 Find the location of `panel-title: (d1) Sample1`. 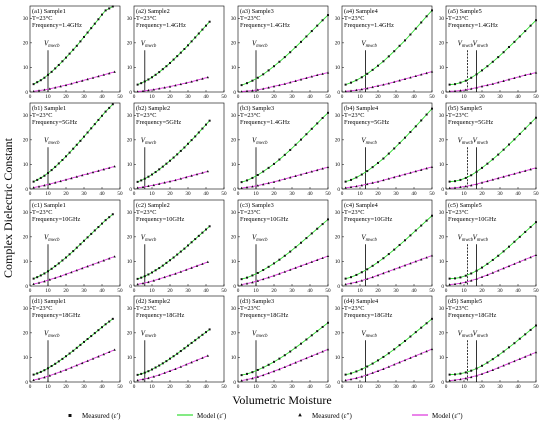

panel-title: (d1) Sample1 is located at coordinates (49, 301).